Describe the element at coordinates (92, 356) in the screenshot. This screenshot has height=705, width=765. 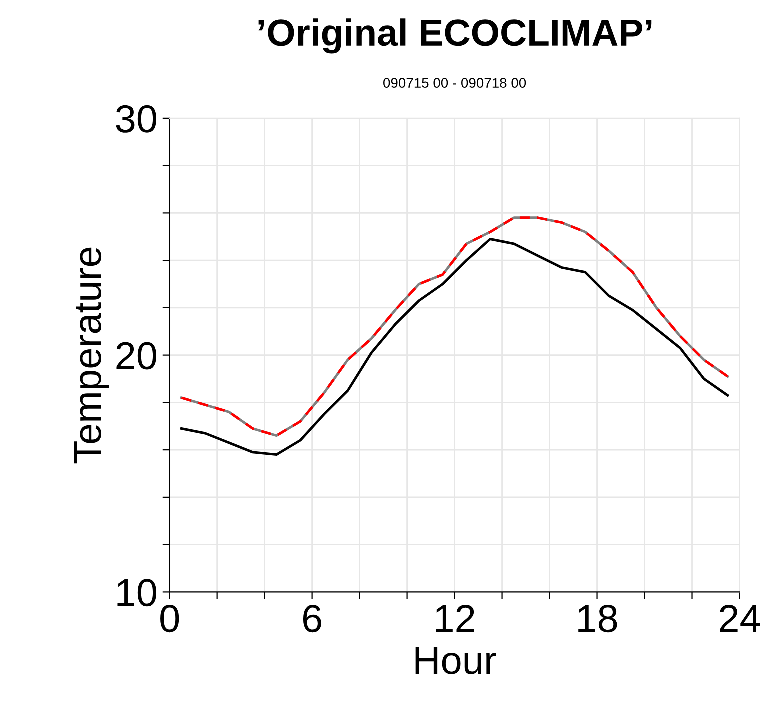
I see `y-axis-title: Temperature` at that location.